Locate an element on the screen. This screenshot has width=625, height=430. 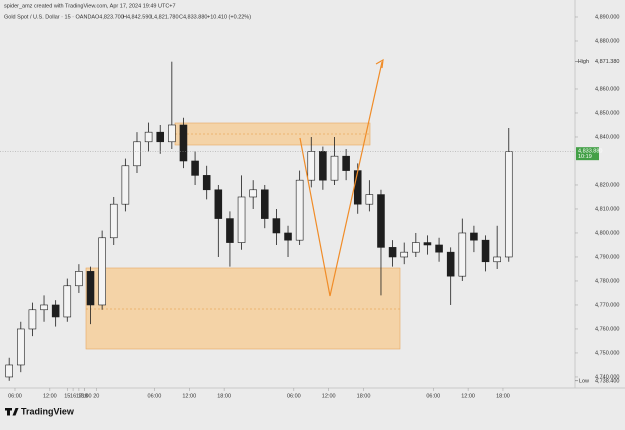
y-tick-label: 4,760.000 is located at coordinates (607, 329).